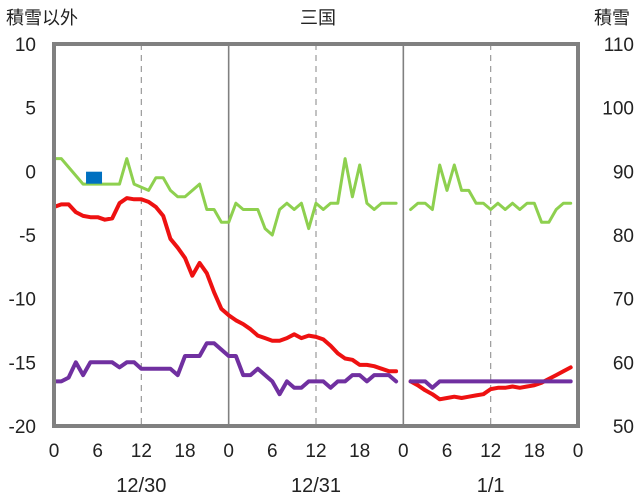 The width and height of the screenshot is (636, 501). Describe the element at coordinates (316, 486) in the screenshot. I see `date-label: 12/31` at that location.